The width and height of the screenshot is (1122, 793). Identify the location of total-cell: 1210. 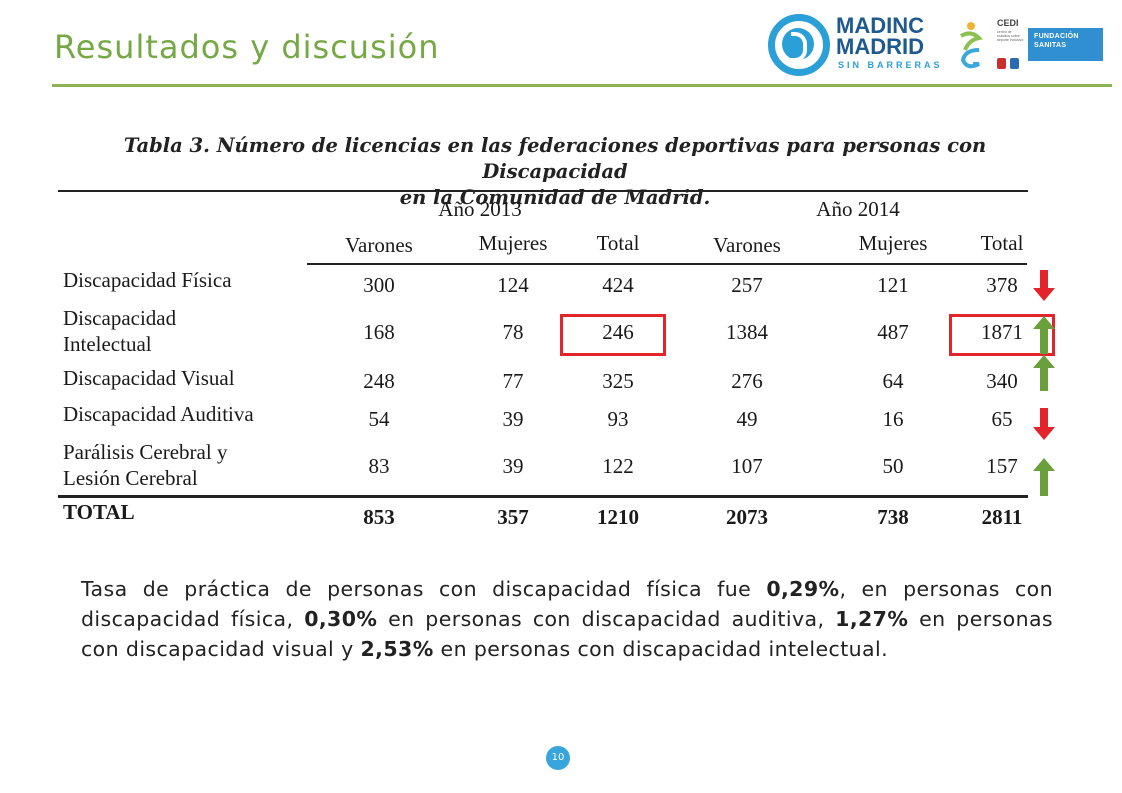
(618, 517).